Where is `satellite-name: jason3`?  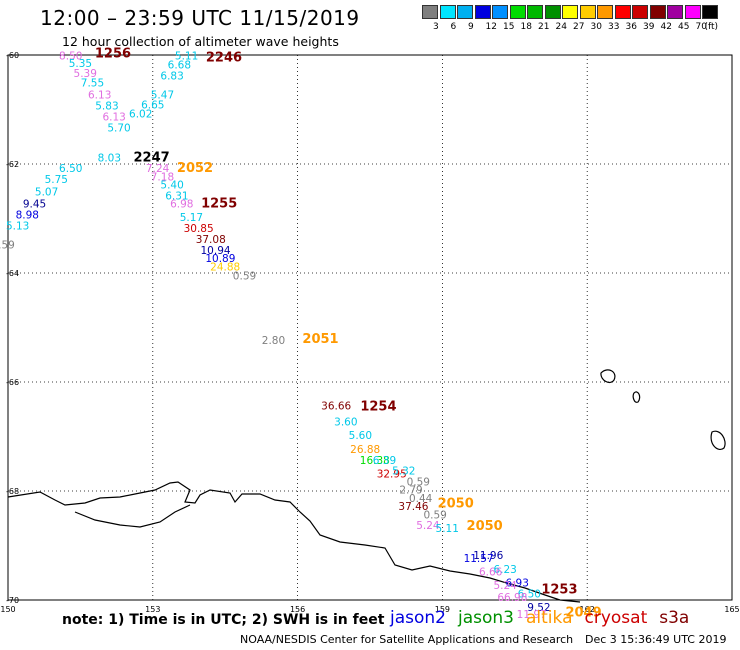 satellite-name: jason3 is located at coordinates (486, 618).